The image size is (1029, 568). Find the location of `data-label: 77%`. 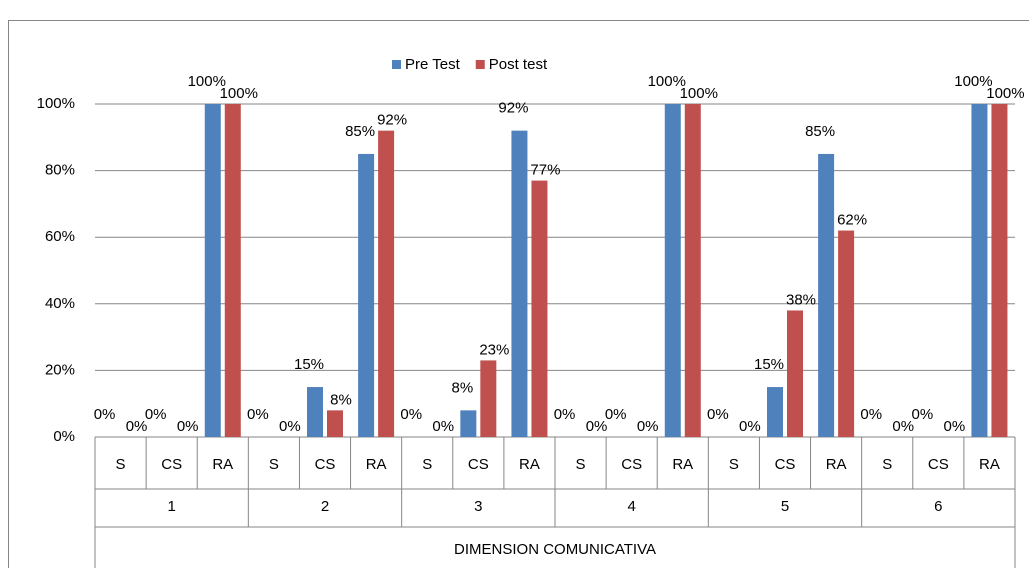

data-label: 77% is located at coordinates (545, 170).